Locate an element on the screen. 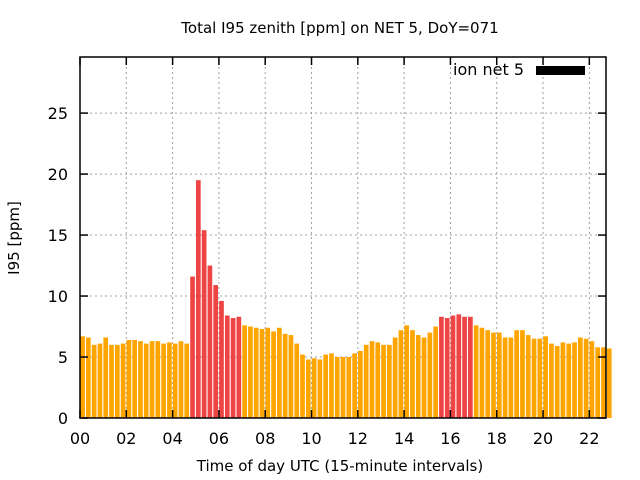  x-tick-label: 04 is located at coordinates (172, 438).